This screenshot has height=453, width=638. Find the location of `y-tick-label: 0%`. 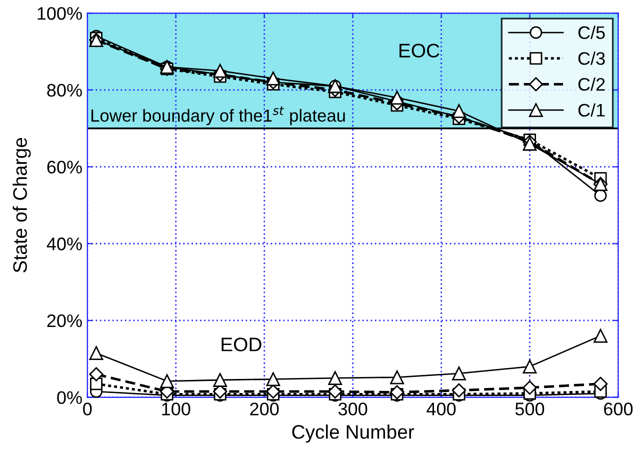

y-tick-label: 0% is located at coordinates (69, 397).